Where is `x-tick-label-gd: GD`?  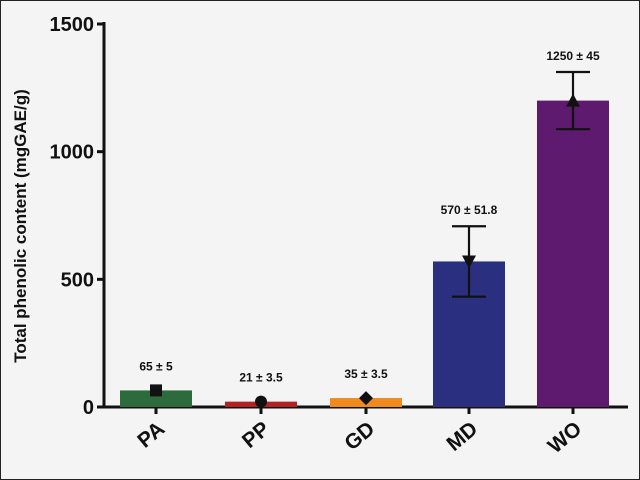 x-tick-label-gd: GD is located at coordinates (359, 436).